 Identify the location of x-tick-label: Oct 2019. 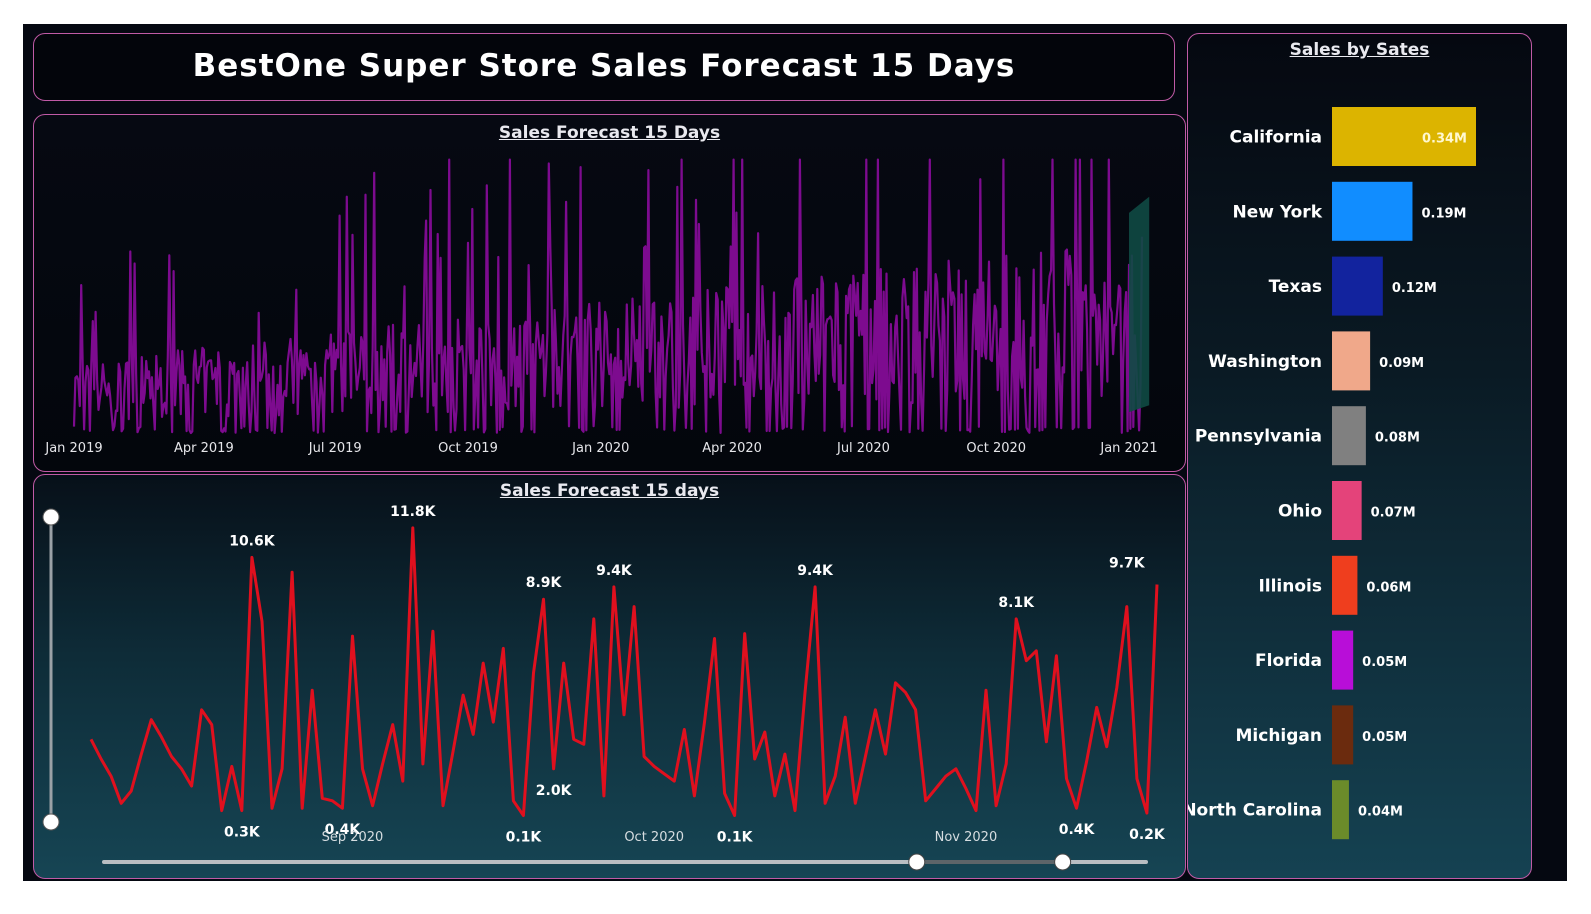
(468, 448).